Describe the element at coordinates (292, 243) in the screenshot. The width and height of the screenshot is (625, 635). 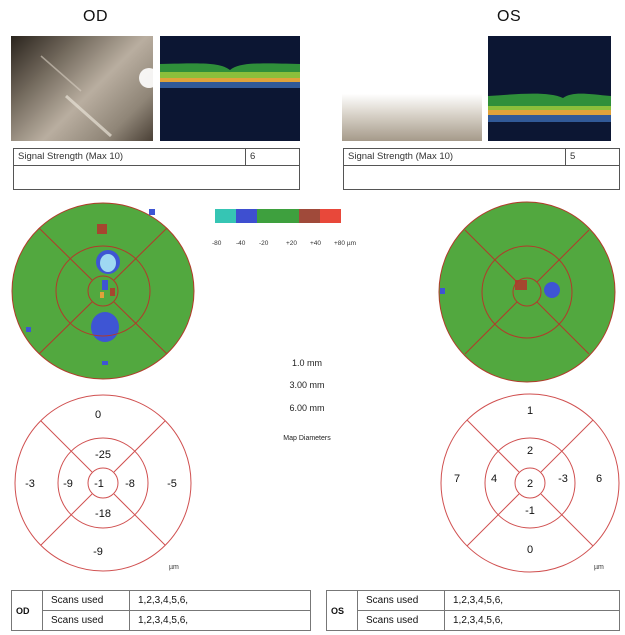
I see `legend-label-4: +20` at that location.